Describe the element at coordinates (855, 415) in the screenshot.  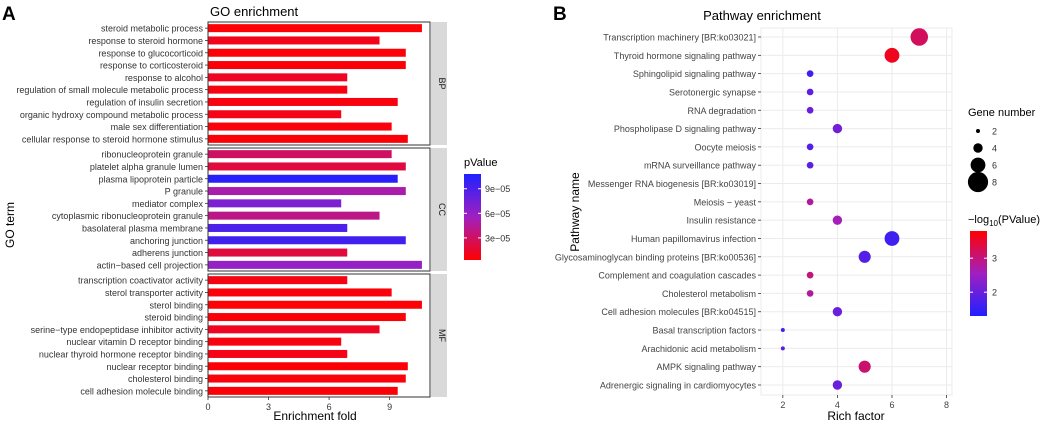
I see `pathway-x-axis-label: Rich factor` at that location.